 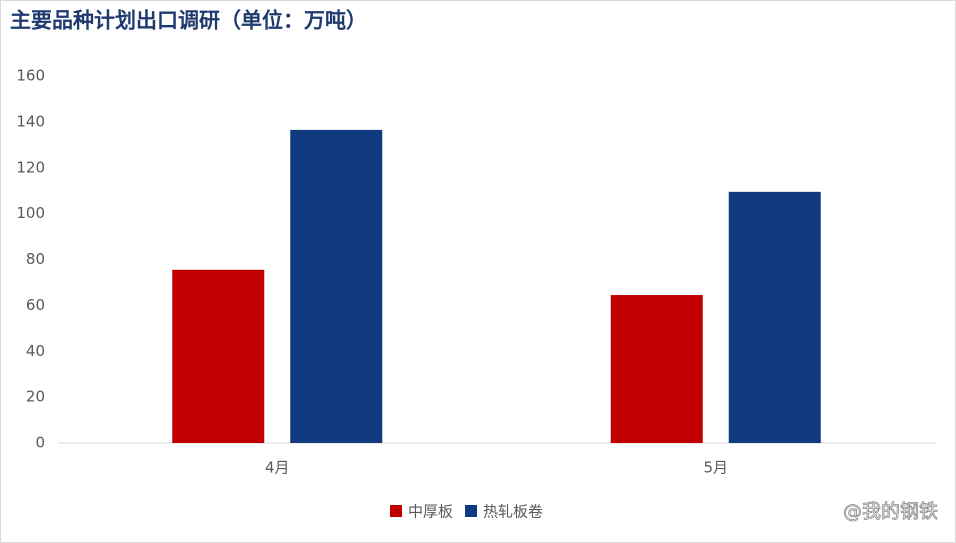 What do you see at coordinates (715, 468) in the screenshot?
I see `x-tick-label: 5月` at bounding box center [715, 468].